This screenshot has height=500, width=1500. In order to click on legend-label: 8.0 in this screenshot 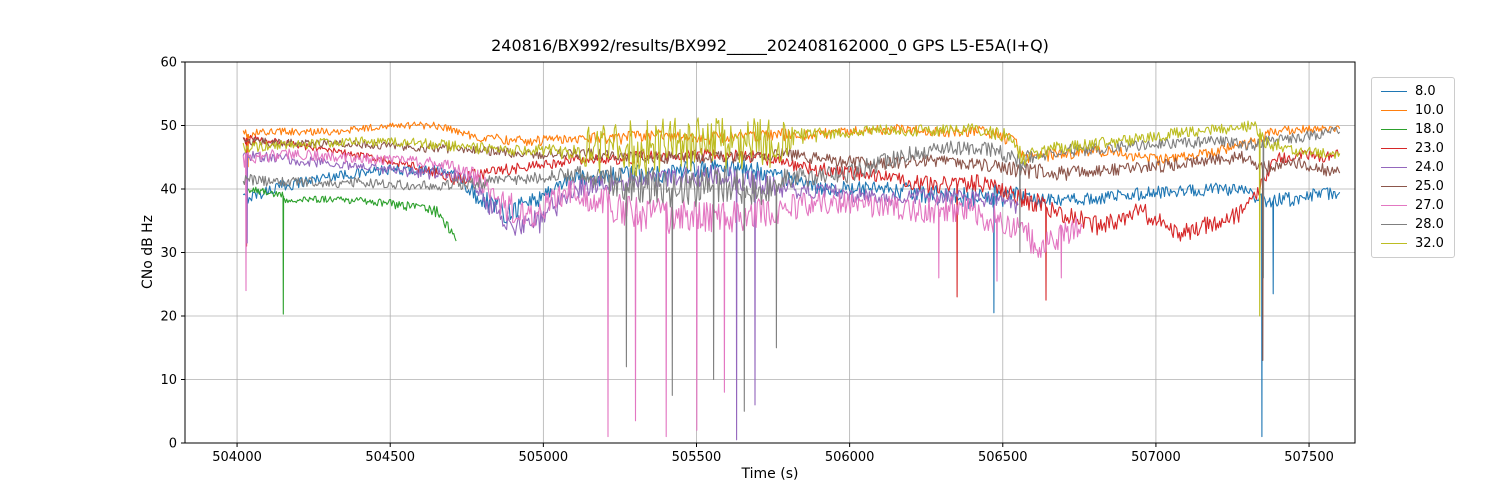, I will do `click(1425, 91)`.